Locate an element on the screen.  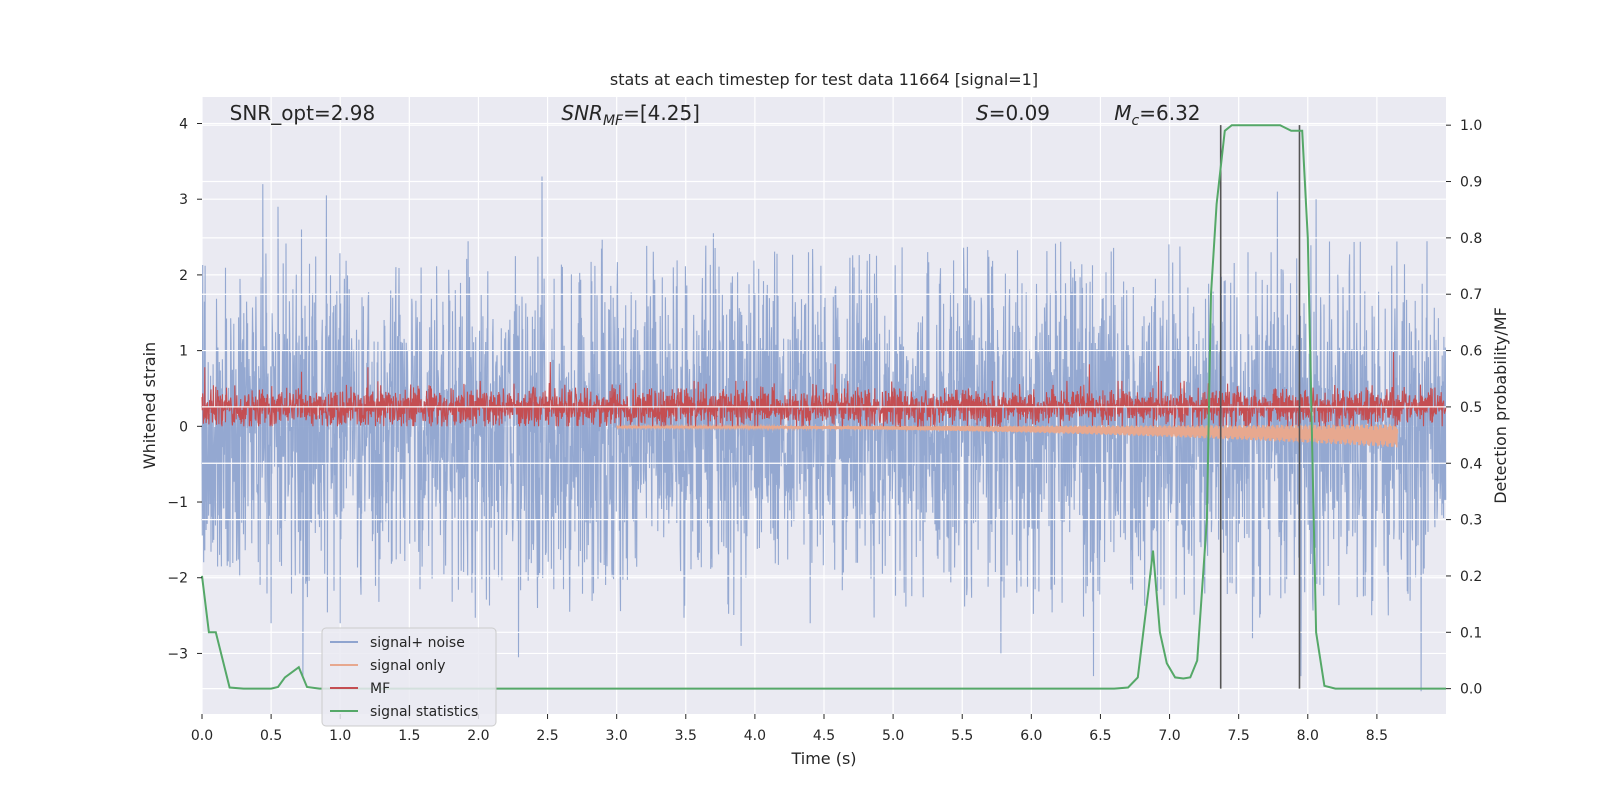
x-tick-label: 6.5 is located at coordinates (1100, 736).